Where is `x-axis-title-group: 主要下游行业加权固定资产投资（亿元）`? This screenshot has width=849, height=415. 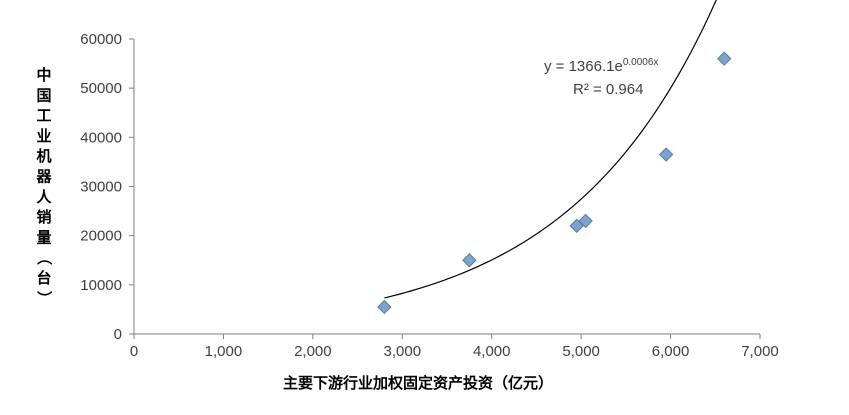 x-axis-title-group: 主要下游行业加权固定资产投资（亿元） is located at coordinates (418, 383).